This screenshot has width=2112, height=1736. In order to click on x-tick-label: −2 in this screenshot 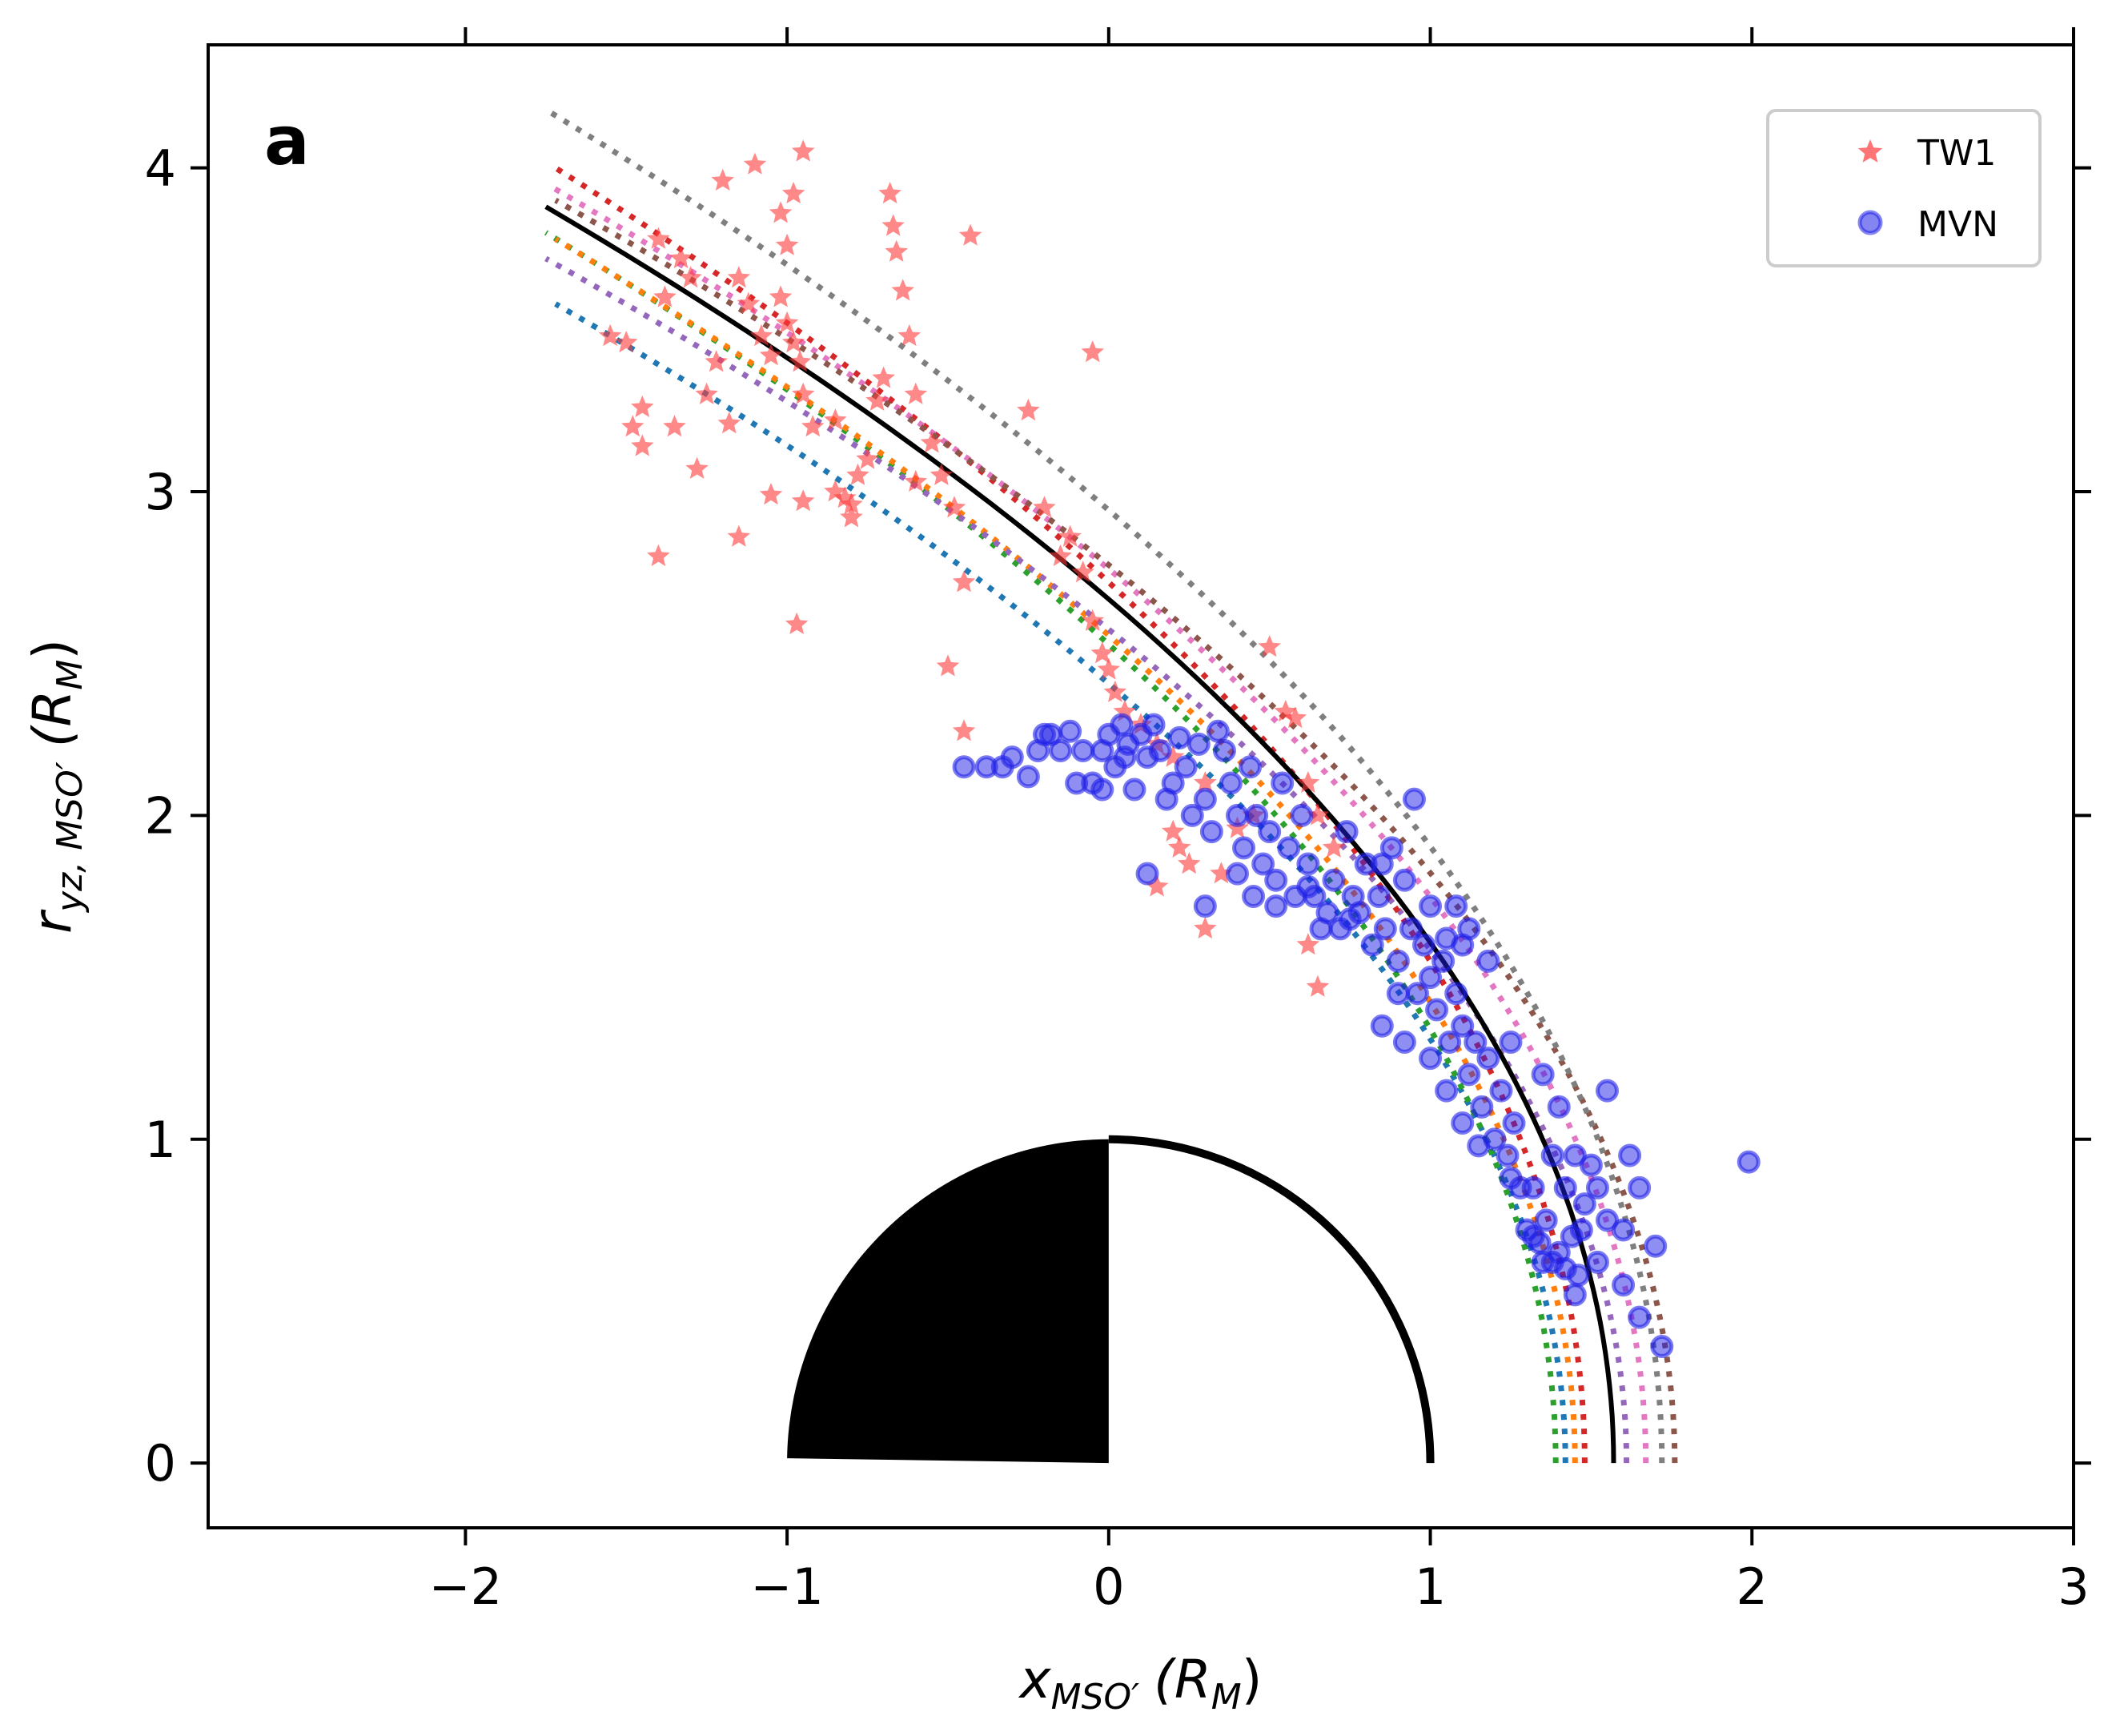, I will do `click(465, 1587)`.